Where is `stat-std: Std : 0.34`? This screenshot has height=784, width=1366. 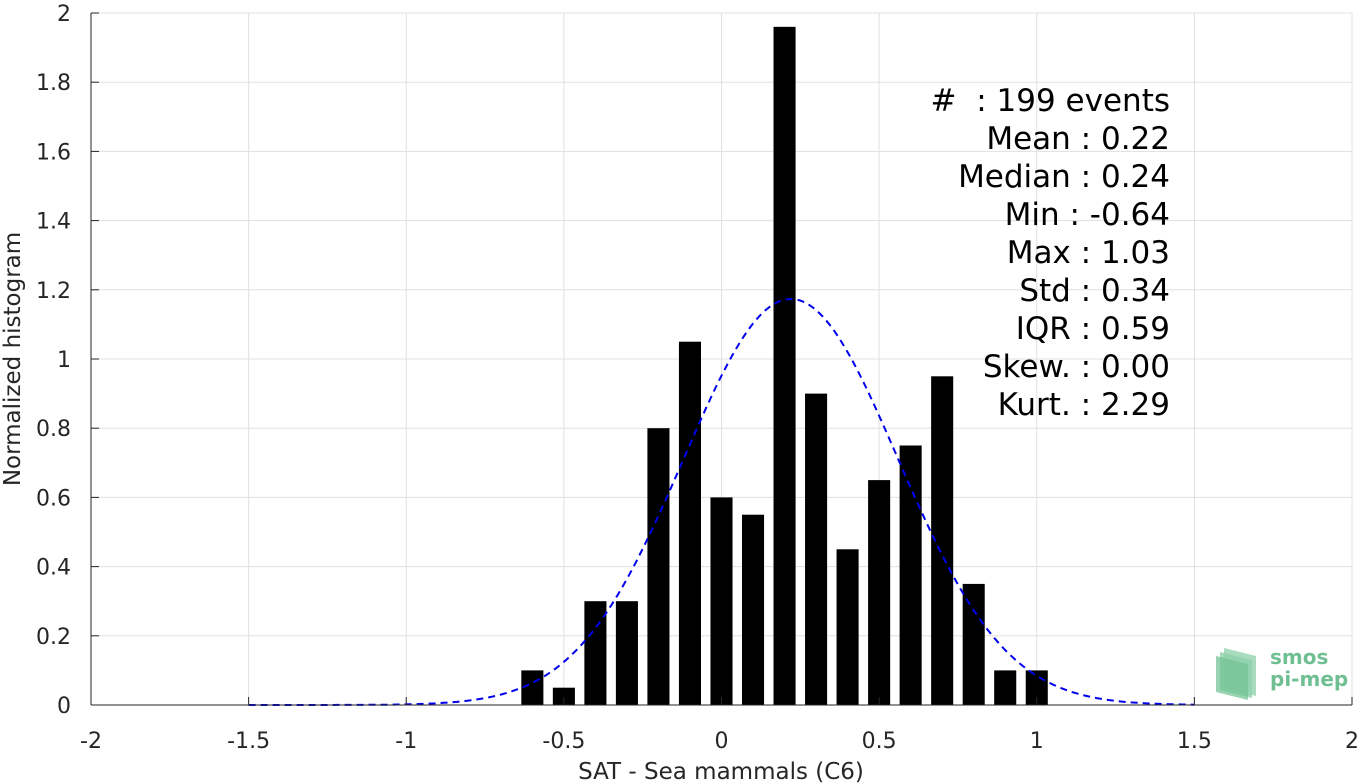
stat-std: Std : 0.34 is located at coordinates (1094, 291).